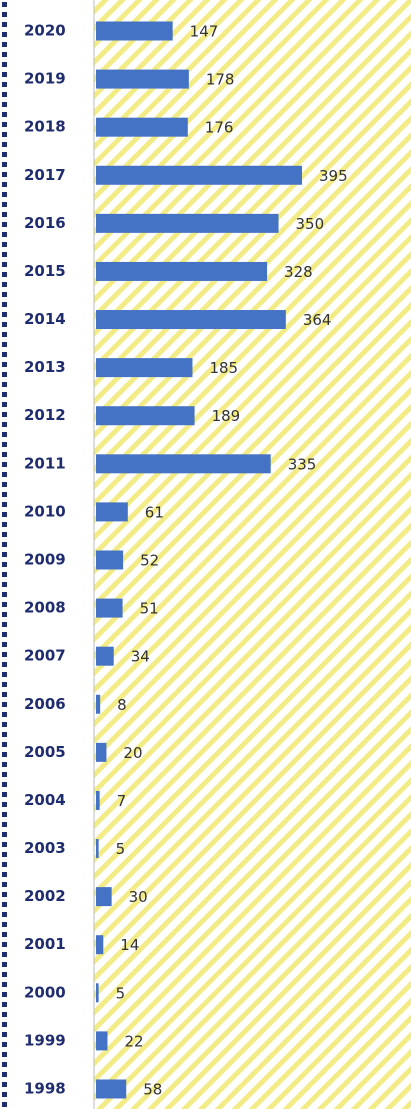  Describe the element at coordinates (45, 223) in the screenshot. I see `y-tick-label: 2016` at that location.